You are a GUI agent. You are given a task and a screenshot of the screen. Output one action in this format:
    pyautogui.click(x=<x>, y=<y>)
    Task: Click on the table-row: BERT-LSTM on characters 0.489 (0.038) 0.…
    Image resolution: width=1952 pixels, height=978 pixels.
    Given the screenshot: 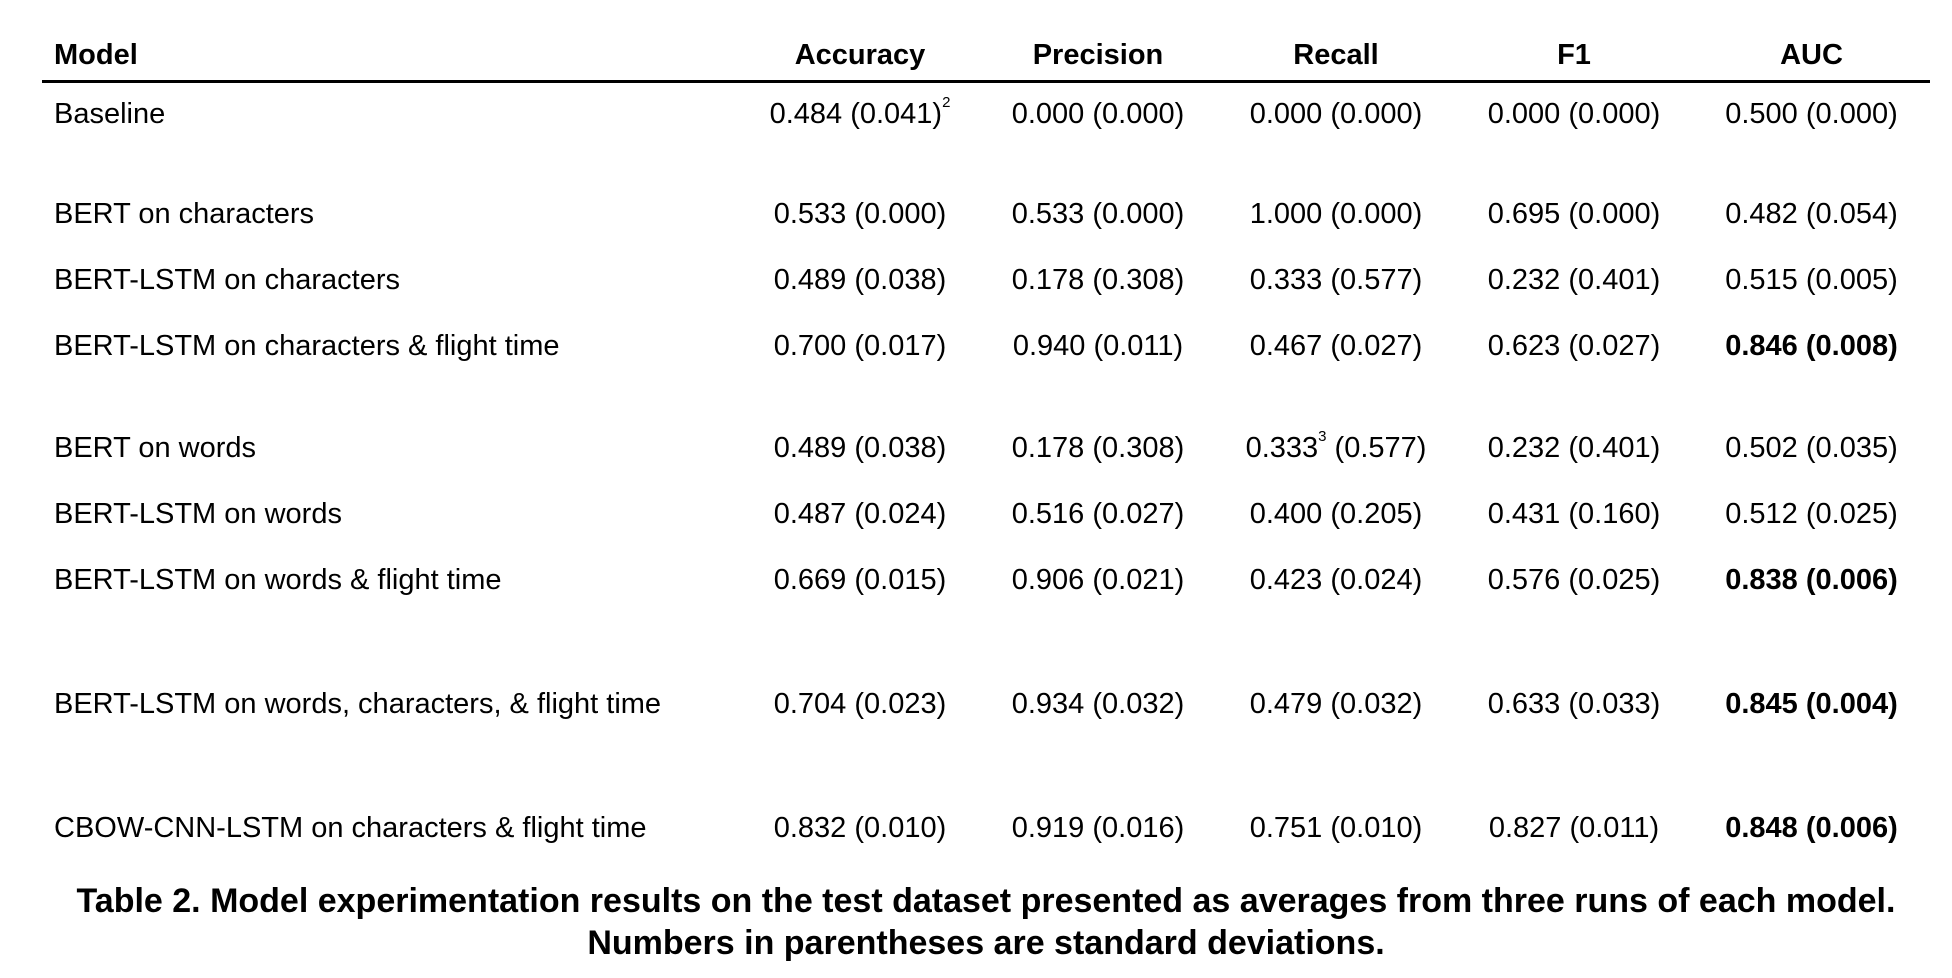 What is the action you would take?
    pyautogui.click(x=986, y=280)
    